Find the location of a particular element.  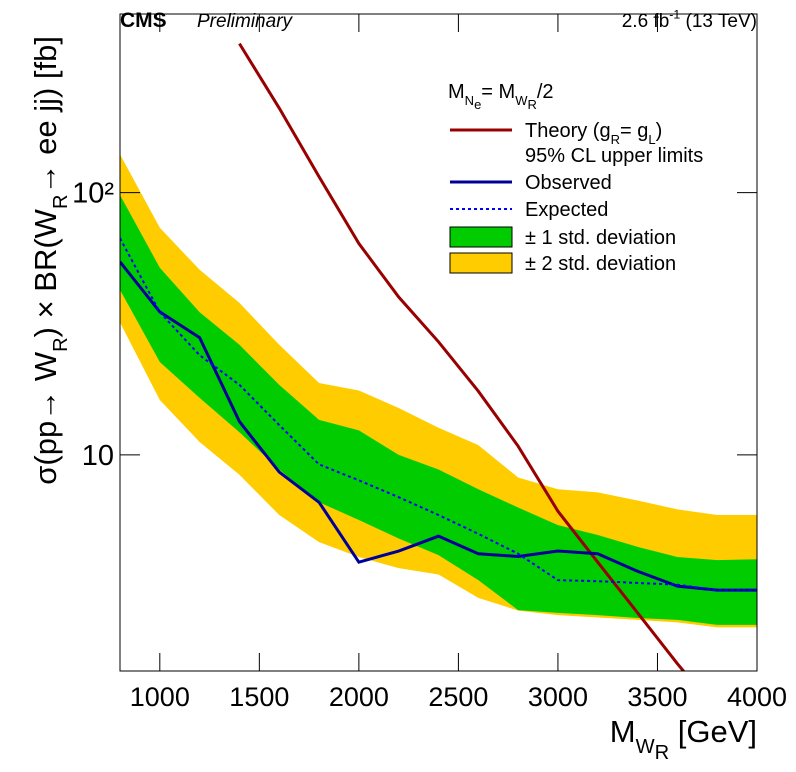

y-tick-label: 10 is located at coordinates (98, 456).